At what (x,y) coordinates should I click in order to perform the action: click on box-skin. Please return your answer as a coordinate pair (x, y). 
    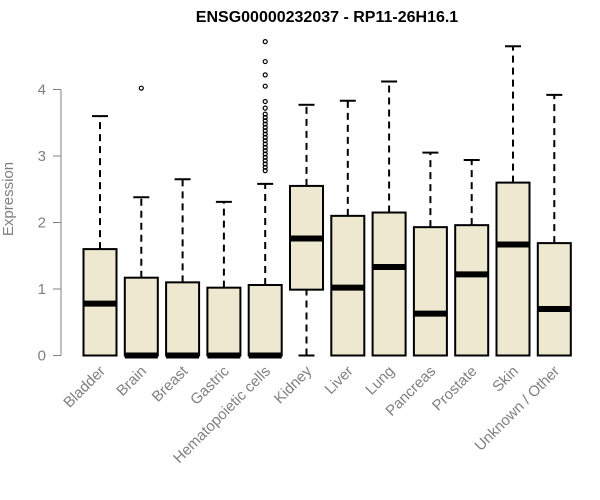
    Looking at the image, I should click on (513, 201).